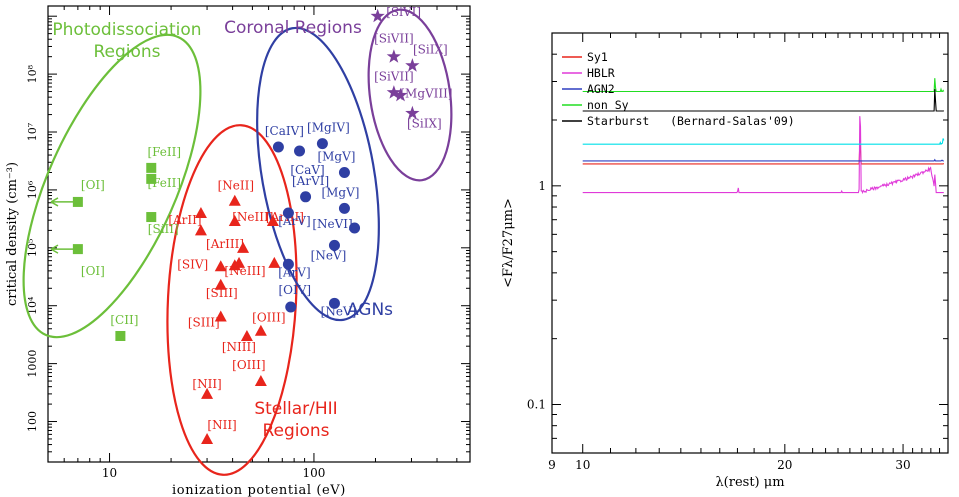 The width and height of the screenshot is (959, 497). I want to click on point-label: [ArV], so click(294, 221).